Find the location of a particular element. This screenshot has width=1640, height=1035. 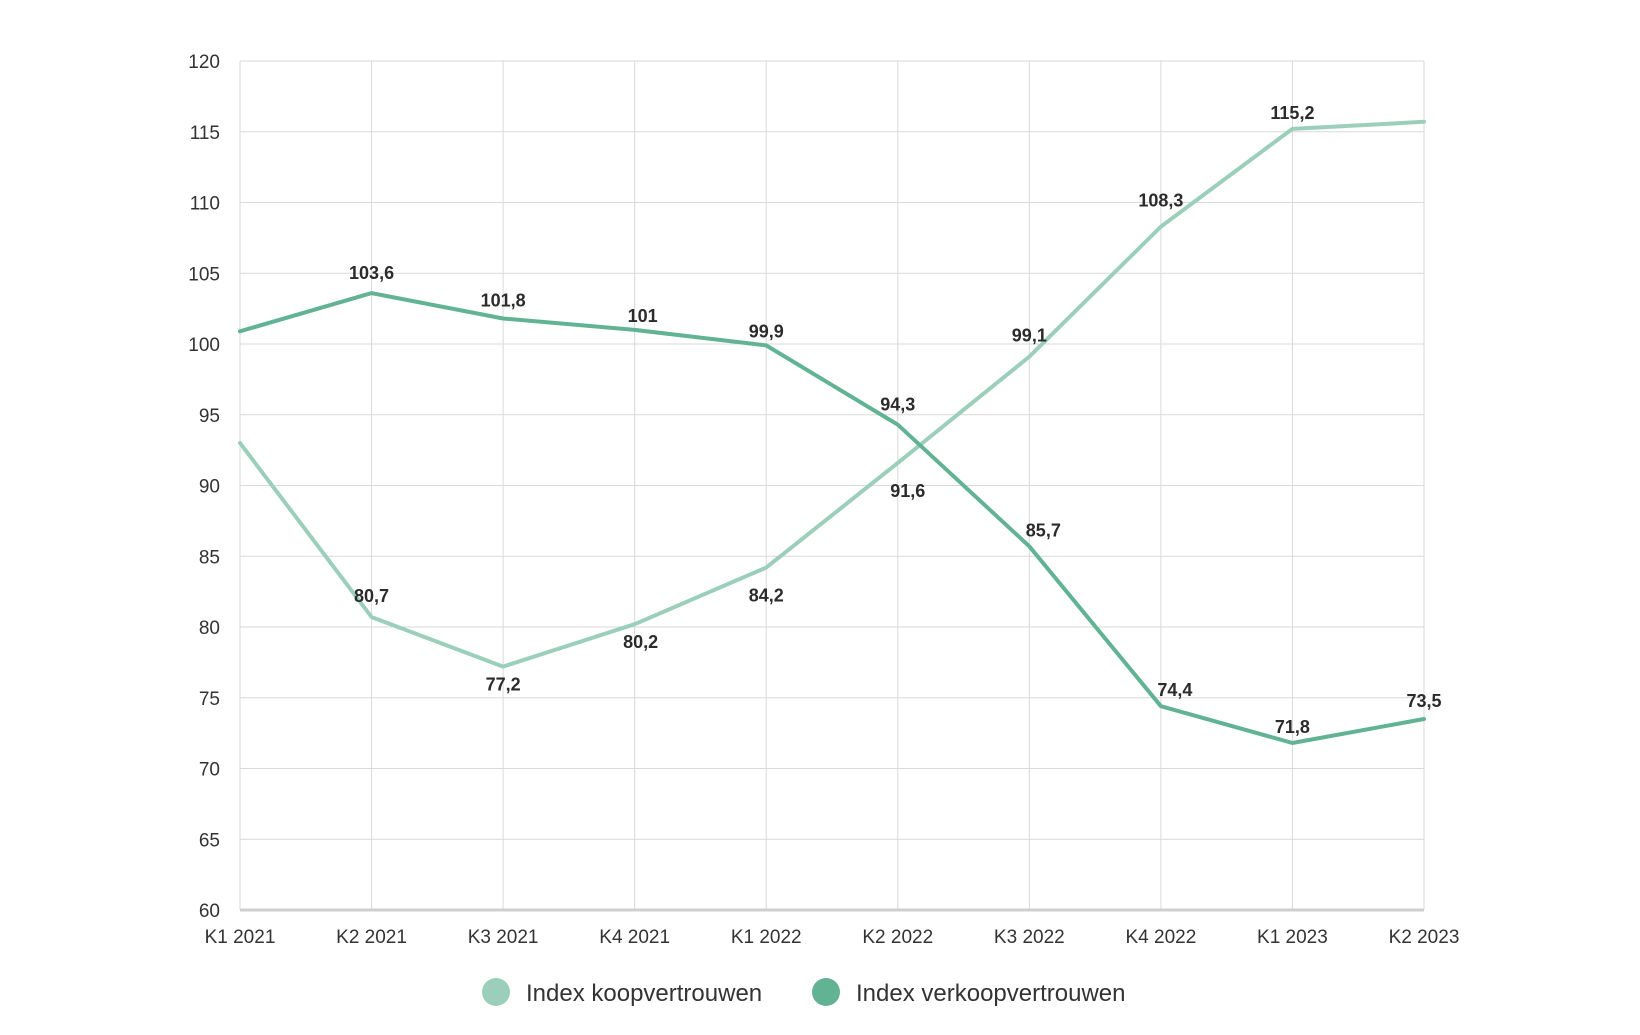

data-label: 80,7 is located at coordinates (371, 596).